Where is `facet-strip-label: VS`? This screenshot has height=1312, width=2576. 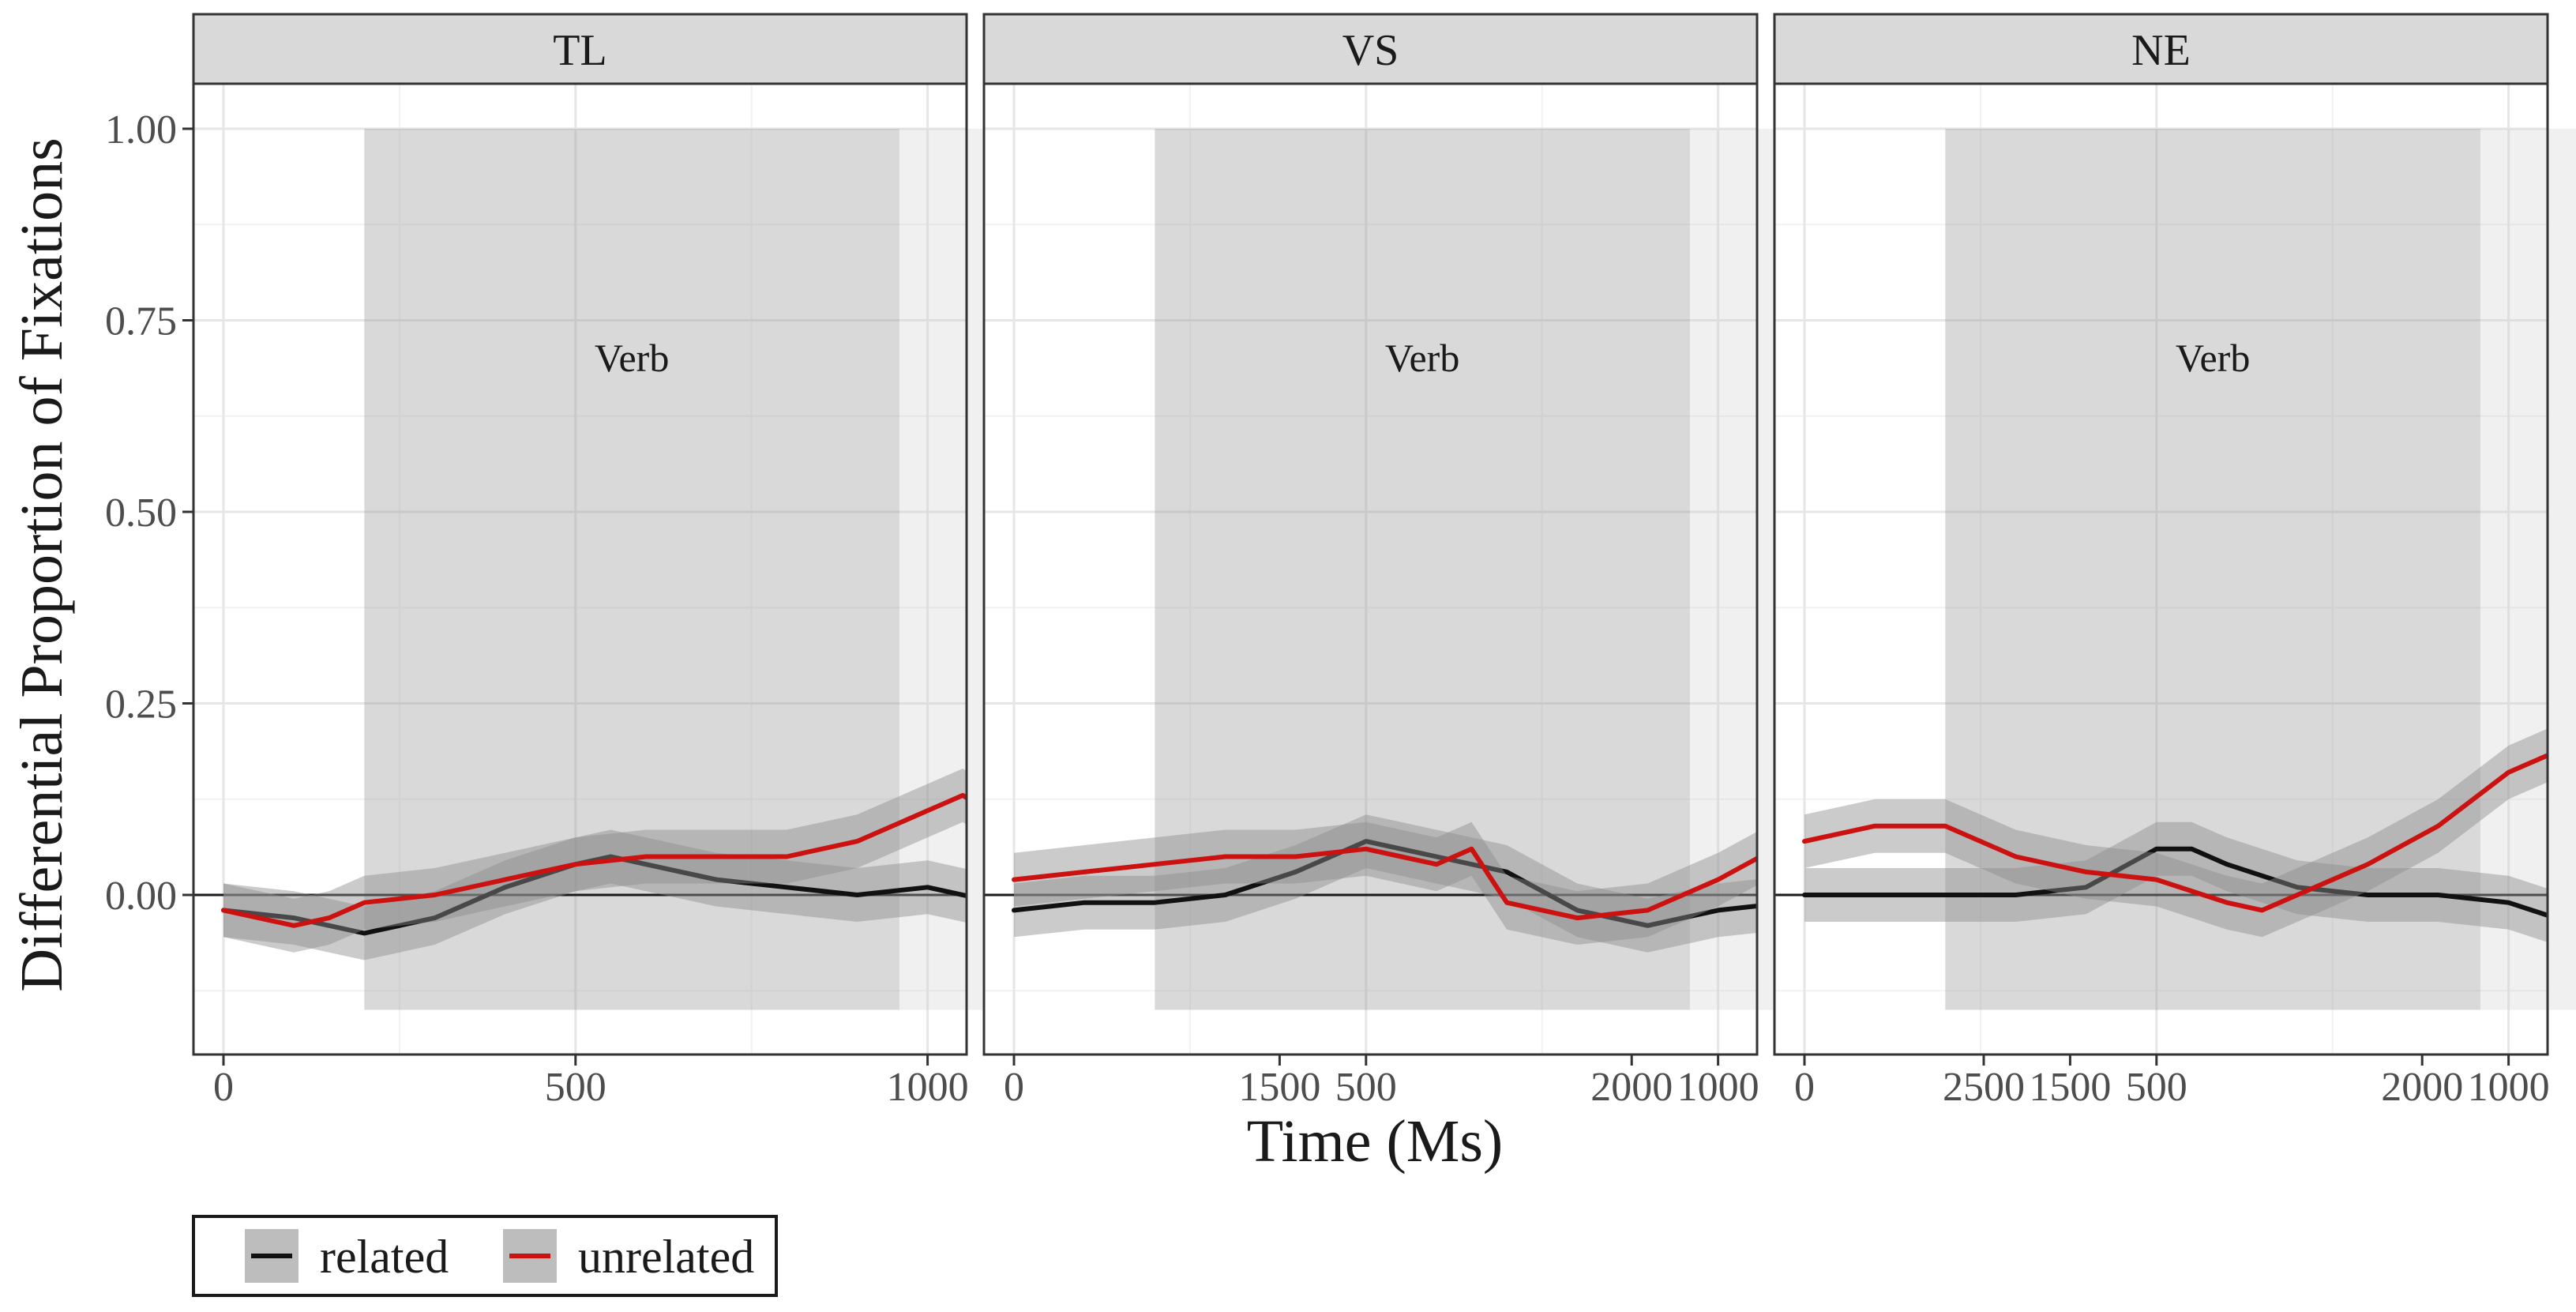
facet-strip-label: VS is located at coordinates (1370, 51).